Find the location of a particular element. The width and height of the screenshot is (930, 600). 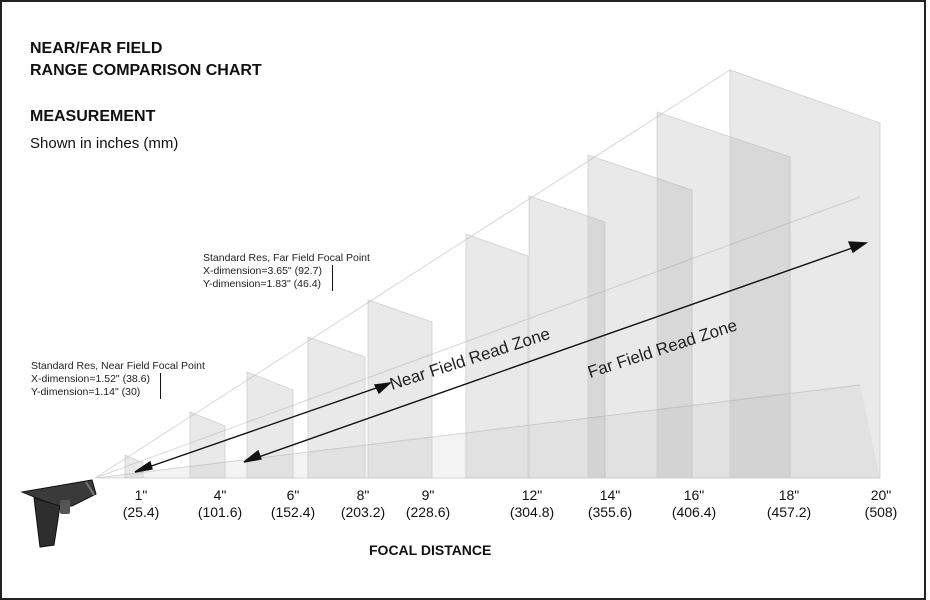

tick-label-in: 6" is located at coordinates (293, 495).